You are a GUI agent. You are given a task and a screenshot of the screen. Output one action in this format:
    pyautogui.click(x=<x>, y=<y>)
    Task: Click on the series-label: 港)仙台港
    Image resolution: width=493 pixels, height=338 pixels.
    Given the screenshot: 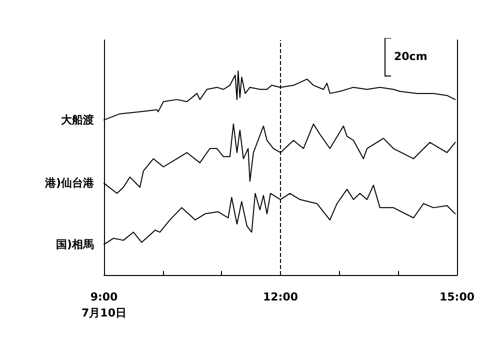 What is the action you would take?
    pyautogui.click(x=69, y=183)
    